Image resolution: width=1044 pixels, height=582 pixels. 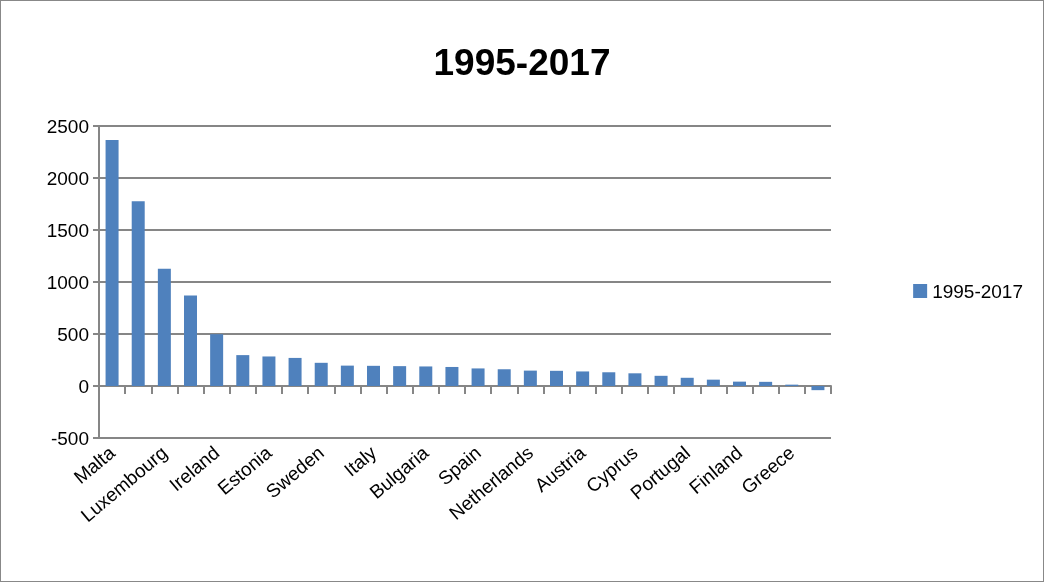 I want to click on y-tick-label: 2000, so click(x=67, y=178).